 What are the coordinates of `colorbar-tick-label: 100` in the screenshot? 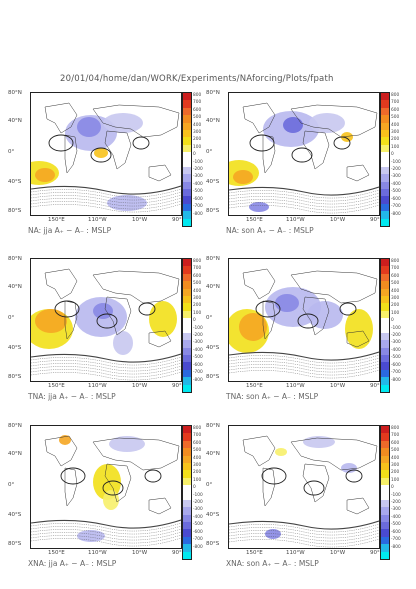 It's located at (197, 480).